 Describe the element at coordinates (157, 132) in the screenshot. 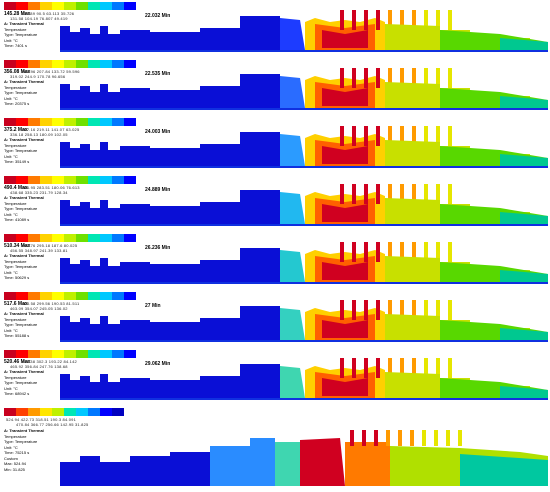

I see `min-value: 24.003 Min` at that location.